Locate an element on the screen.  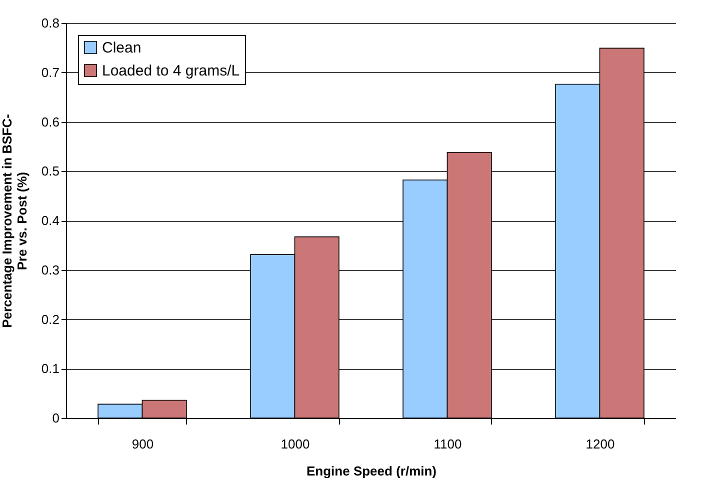
x-tick-label: 1000 is located at coordinates (295, 444).